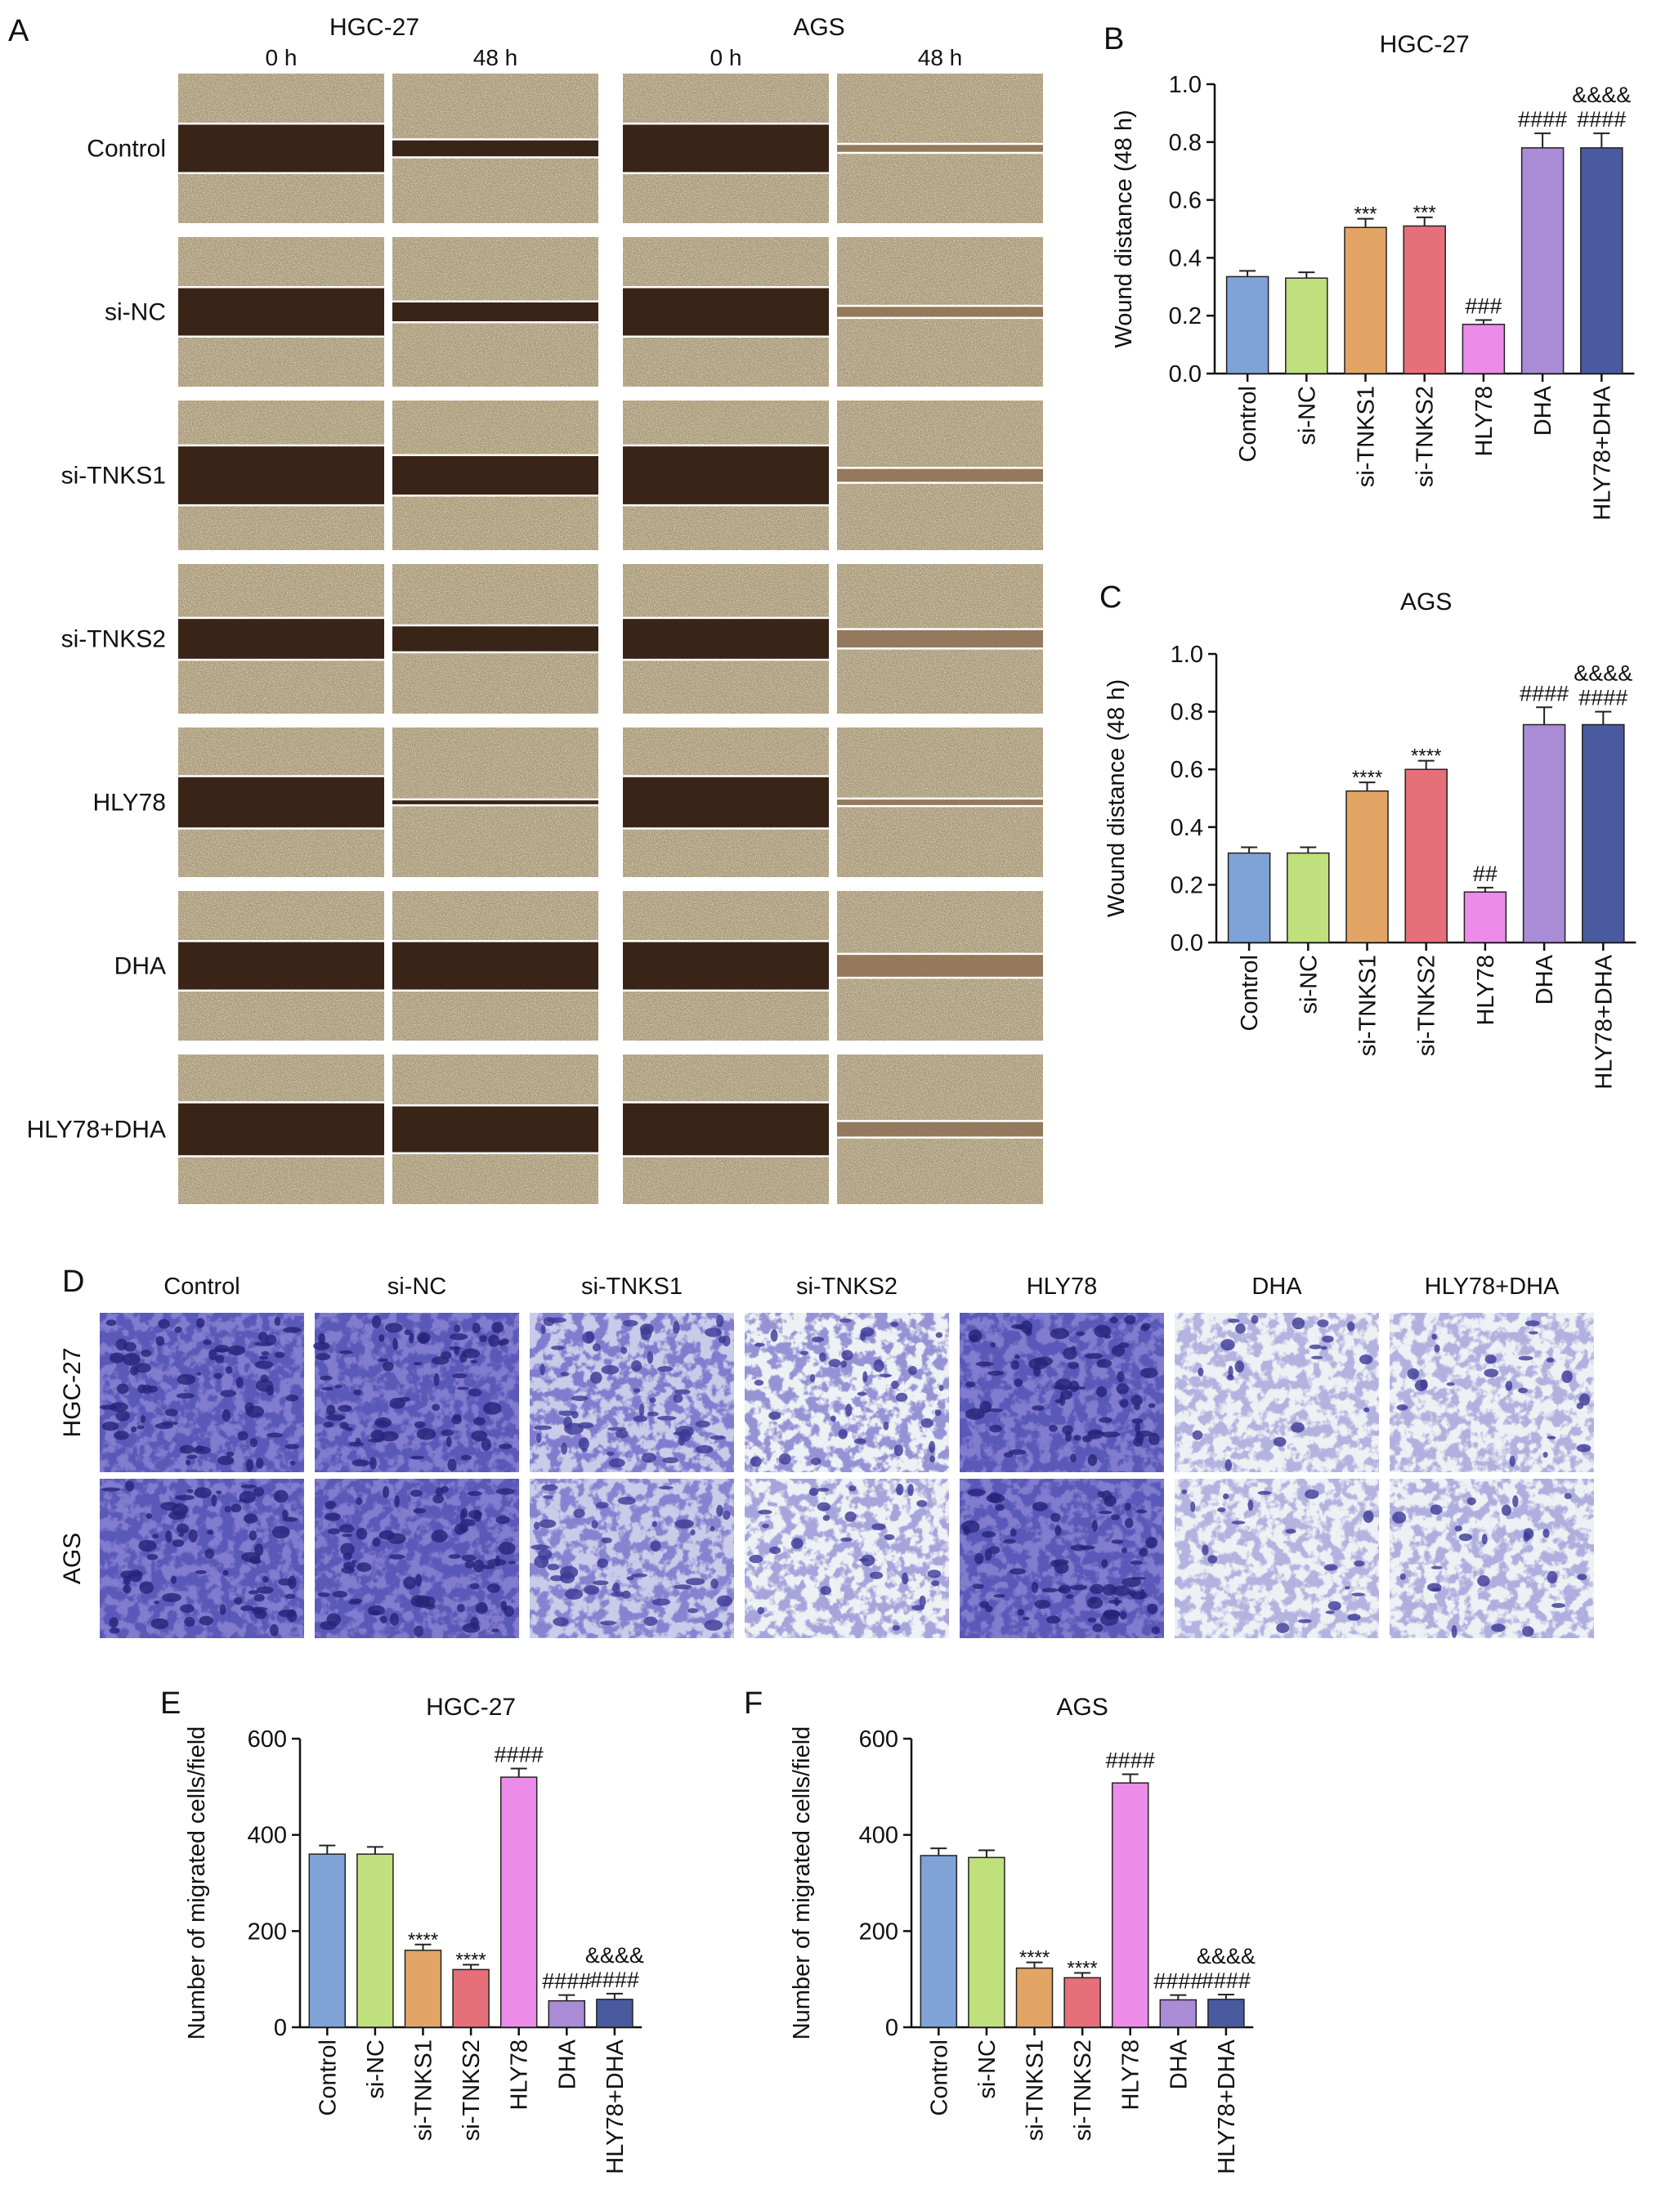 Image resolution: width=1661 pixels, height=2212 pixels. Describe the element at coordinates (126, 149) in the screenshot. I see `row-label: Control` at that location.